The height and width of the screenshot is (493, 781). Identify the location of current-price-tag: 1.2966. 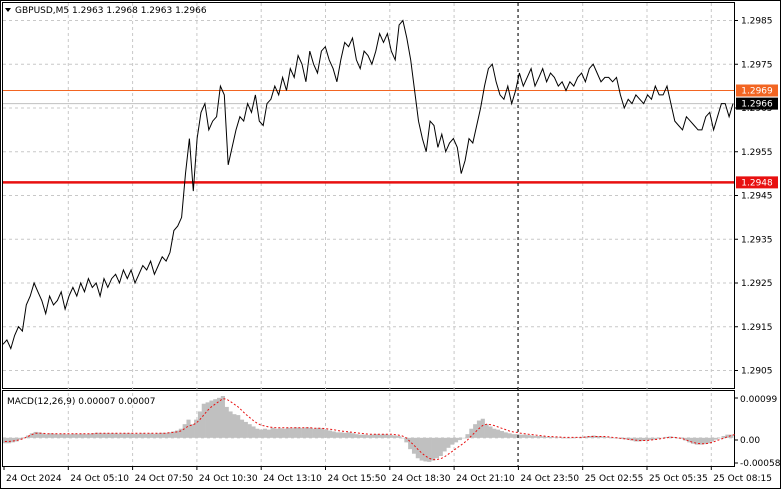
(757, 103).